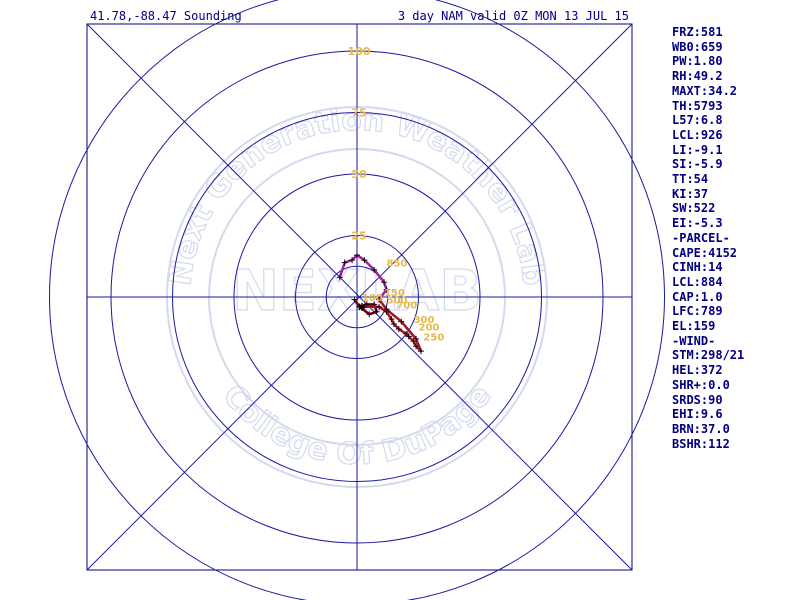 Image resolution: width=800 pixels, height=600 pixels. I want to click on parameter-item: SI:-5.9, so click(697, 164).